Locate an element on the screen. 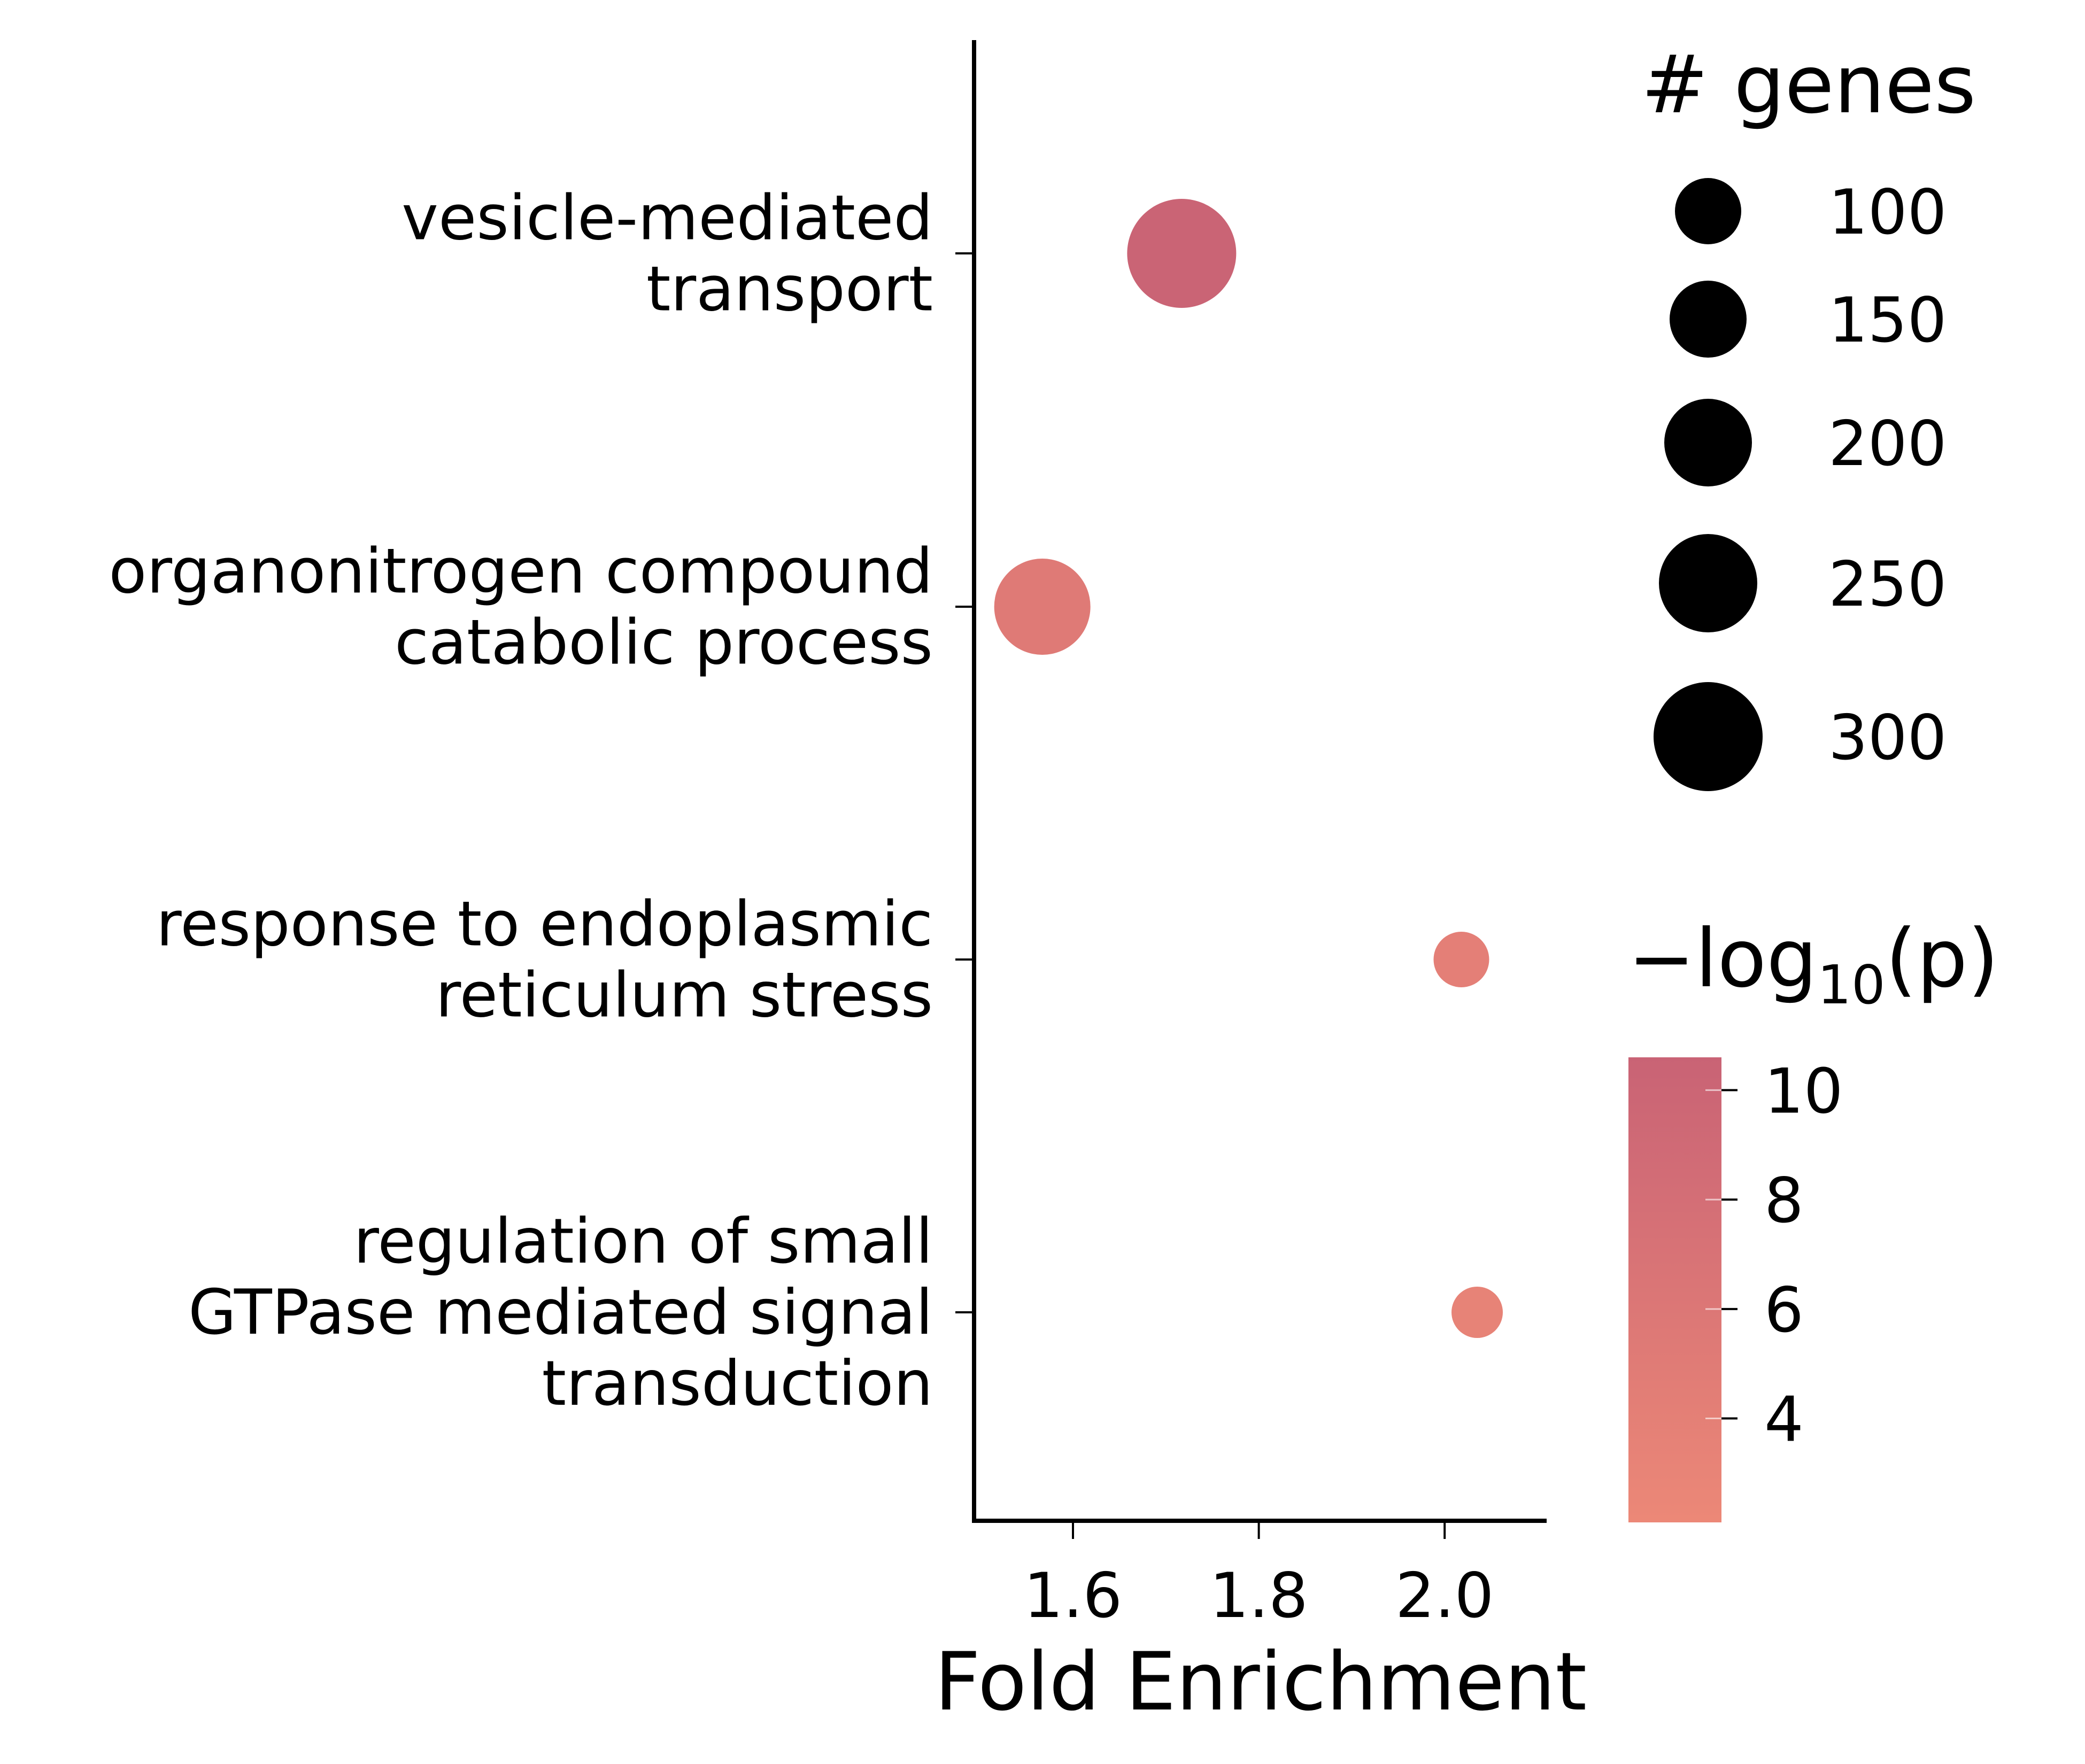  size-legend-label: 250 is located at coordinates (1887, 584).